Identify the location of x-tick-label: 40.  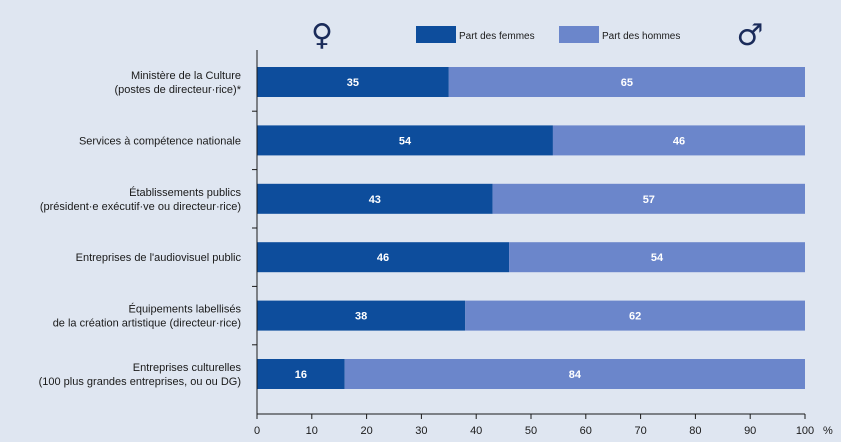
(476, 431).